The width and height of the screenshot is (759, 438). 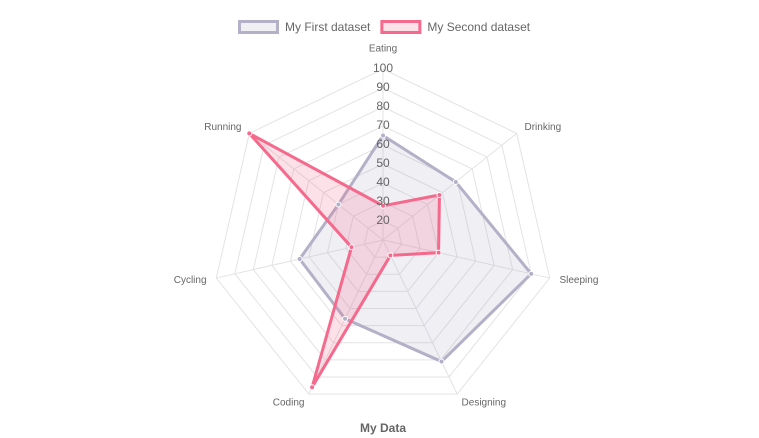 What do you see at coordinates (383, 201) in the screenshot?
I see `tick-label: 30` at bounding box center [383, 201].